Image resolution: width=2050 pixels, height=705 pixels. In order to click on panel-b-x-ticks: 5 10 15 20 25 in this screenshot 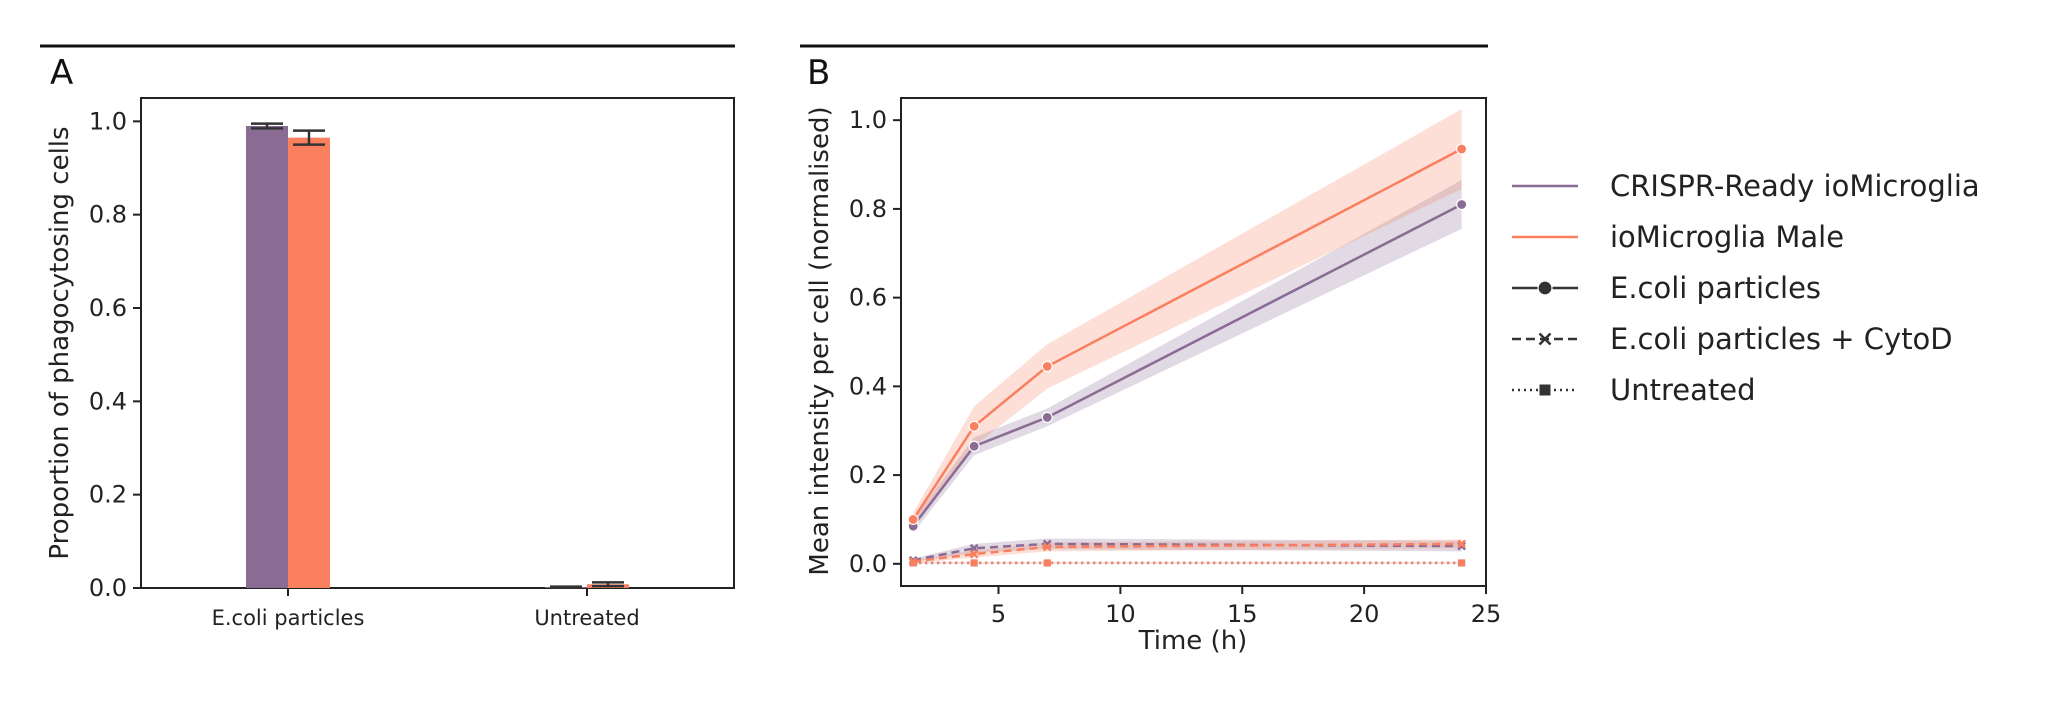, I will do `click(1246, 607)`.